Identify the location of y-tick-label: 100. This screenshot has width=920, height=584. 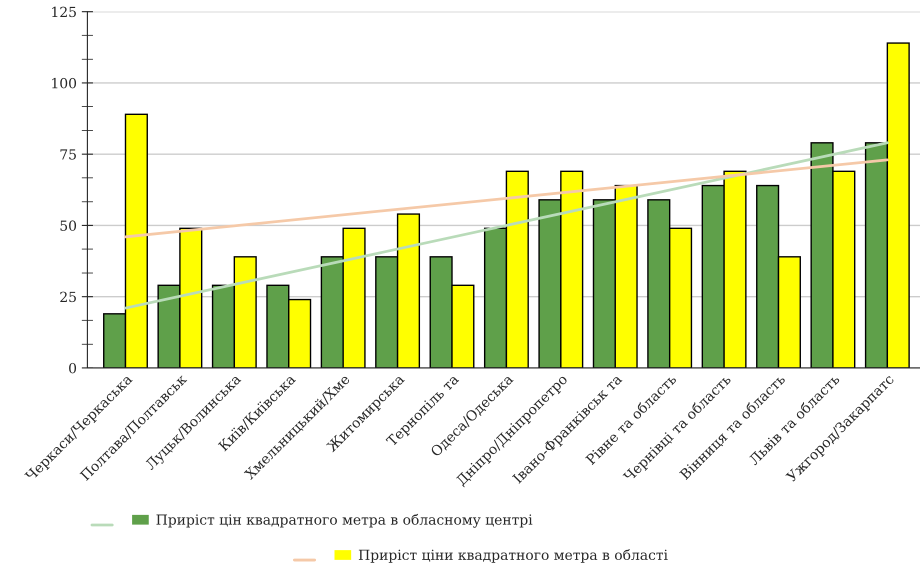
(64, 83).